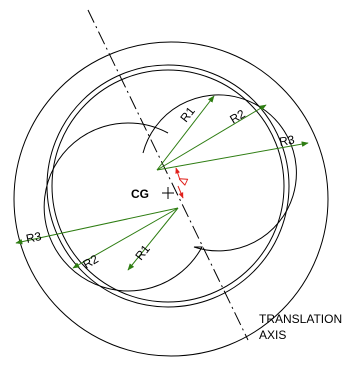  What do you see at coordinates (142, 252) in the screenshot?
I see `label-r1-lower: R1` at bounding box center [142, 252].